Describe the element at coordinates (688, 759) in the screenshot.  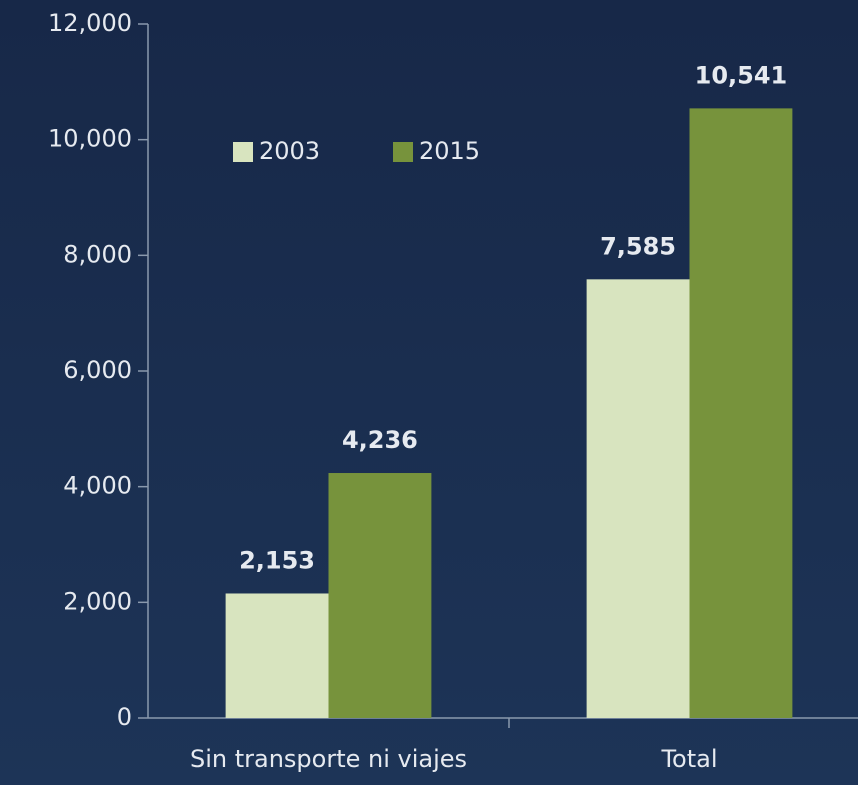
I see `x-tick-label: Total` at that location.